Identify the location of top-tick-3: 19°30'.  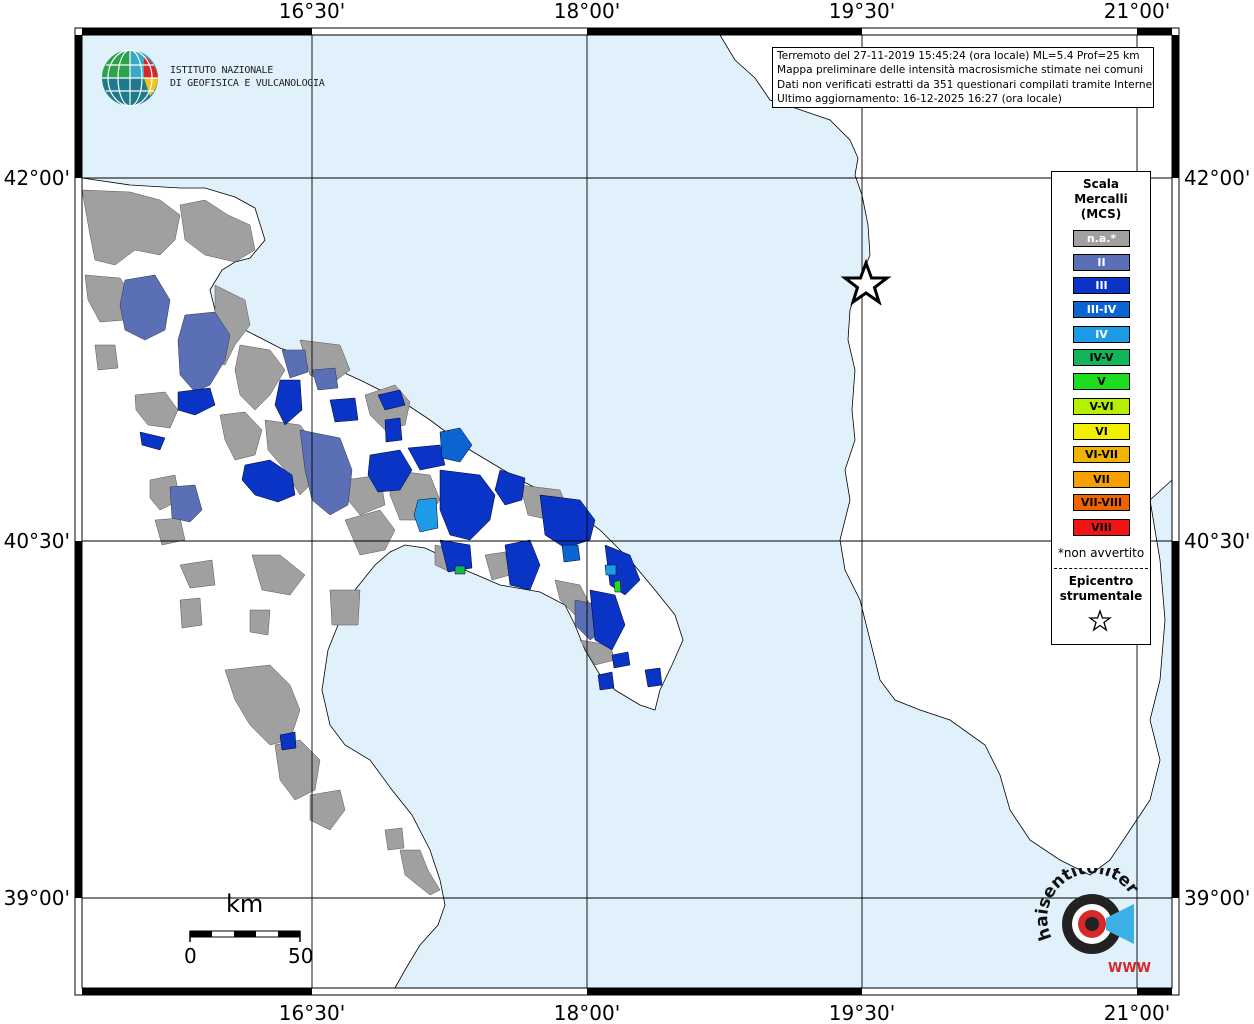
(862, 11).